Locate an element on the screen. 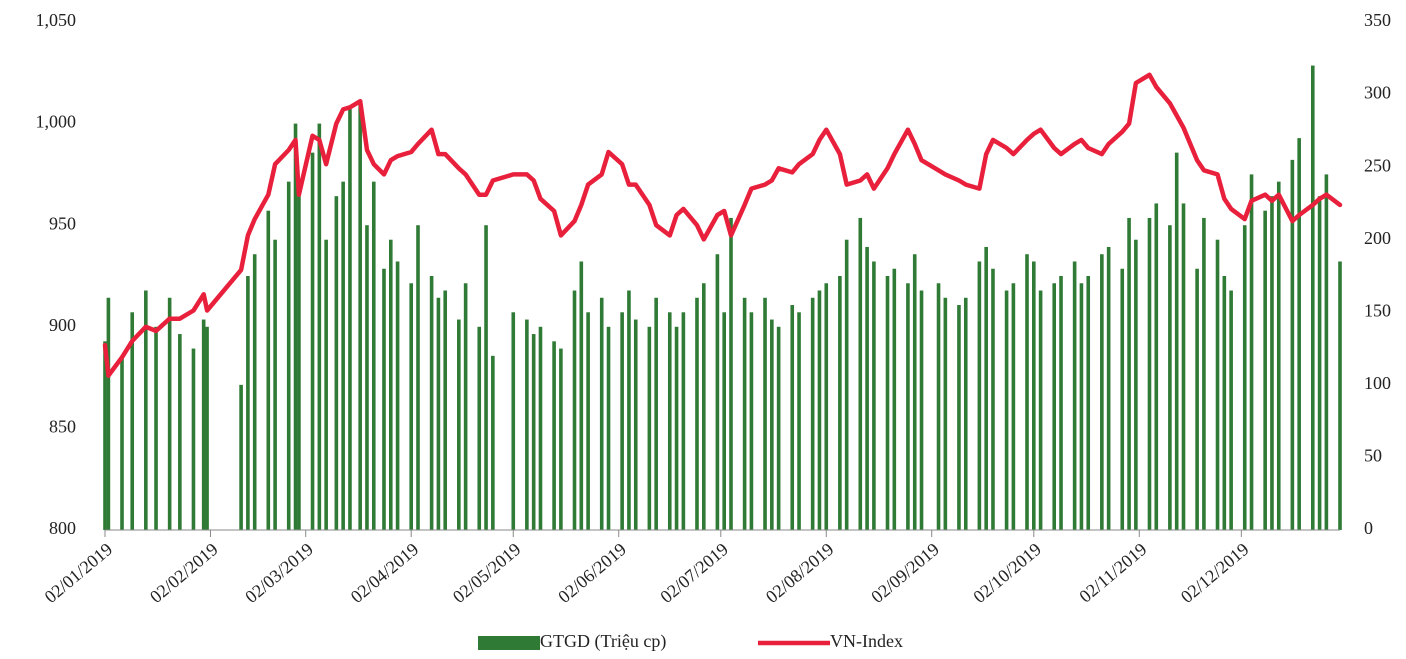  x-tick-label: 02/01/2019 is located at coordinates (79, 573).